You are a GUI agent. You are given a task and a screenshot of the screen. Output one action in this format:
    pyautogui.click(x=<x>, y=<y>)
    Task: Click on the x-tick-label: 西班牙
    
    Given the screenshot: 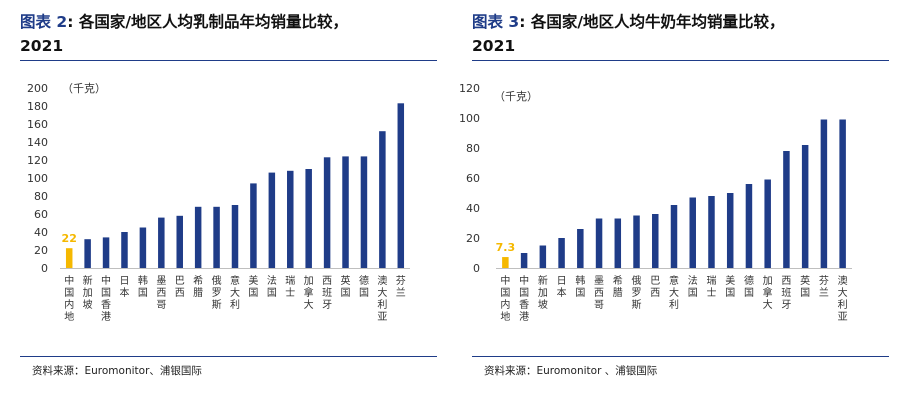 What is the action you would take?
    pyautogui.click(x=786, y=293)
    